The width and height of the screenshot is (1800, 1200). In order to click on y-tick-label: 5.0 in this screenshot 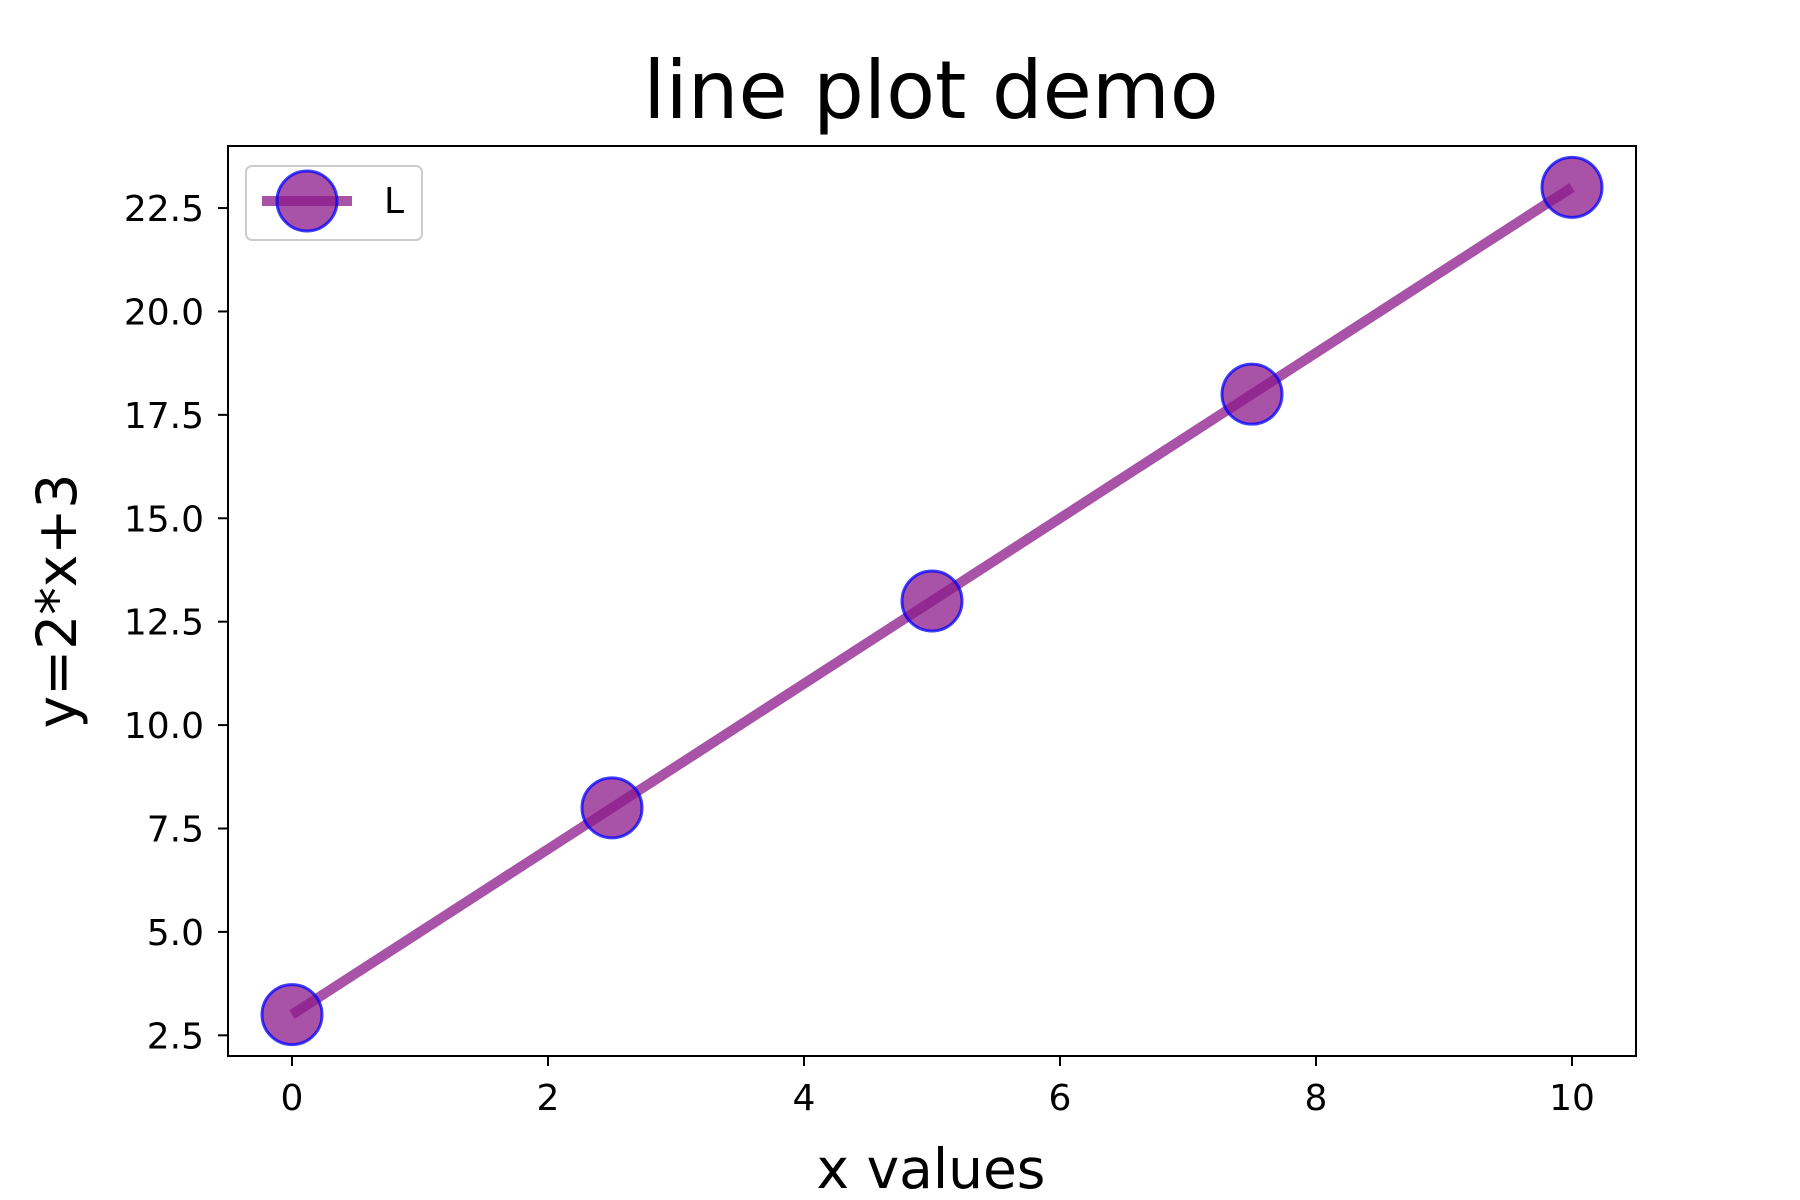, I will do `click(175, 933)`.